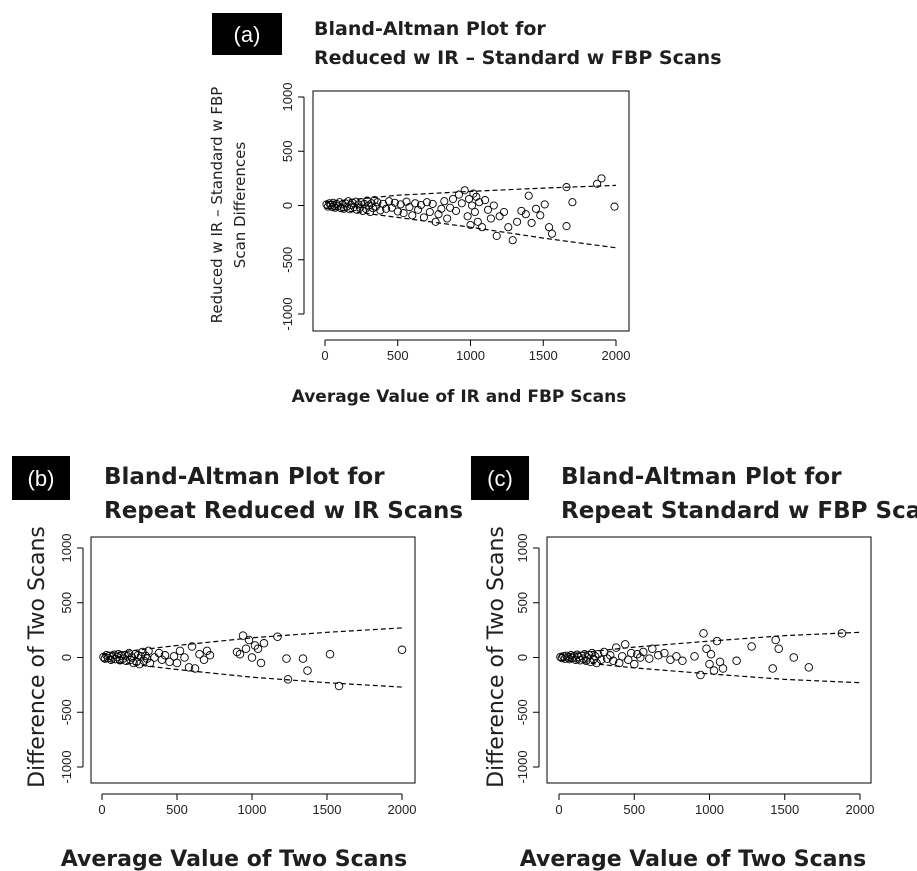  Describe the element at coordinates (66, 548) in the screenshot. I see `panel-b-y-tick-label: 1000` at that location.